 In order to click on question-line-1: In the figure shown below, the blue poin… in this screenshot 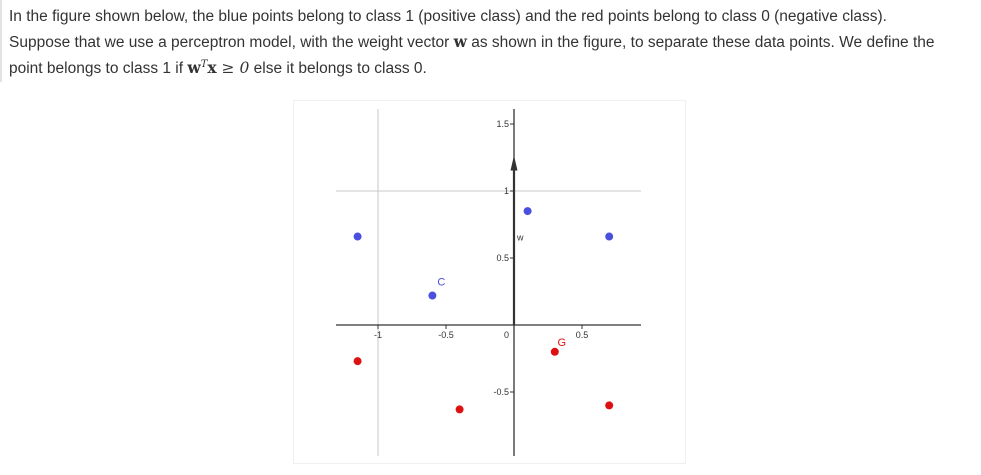, I will do `click(491, 16)`.